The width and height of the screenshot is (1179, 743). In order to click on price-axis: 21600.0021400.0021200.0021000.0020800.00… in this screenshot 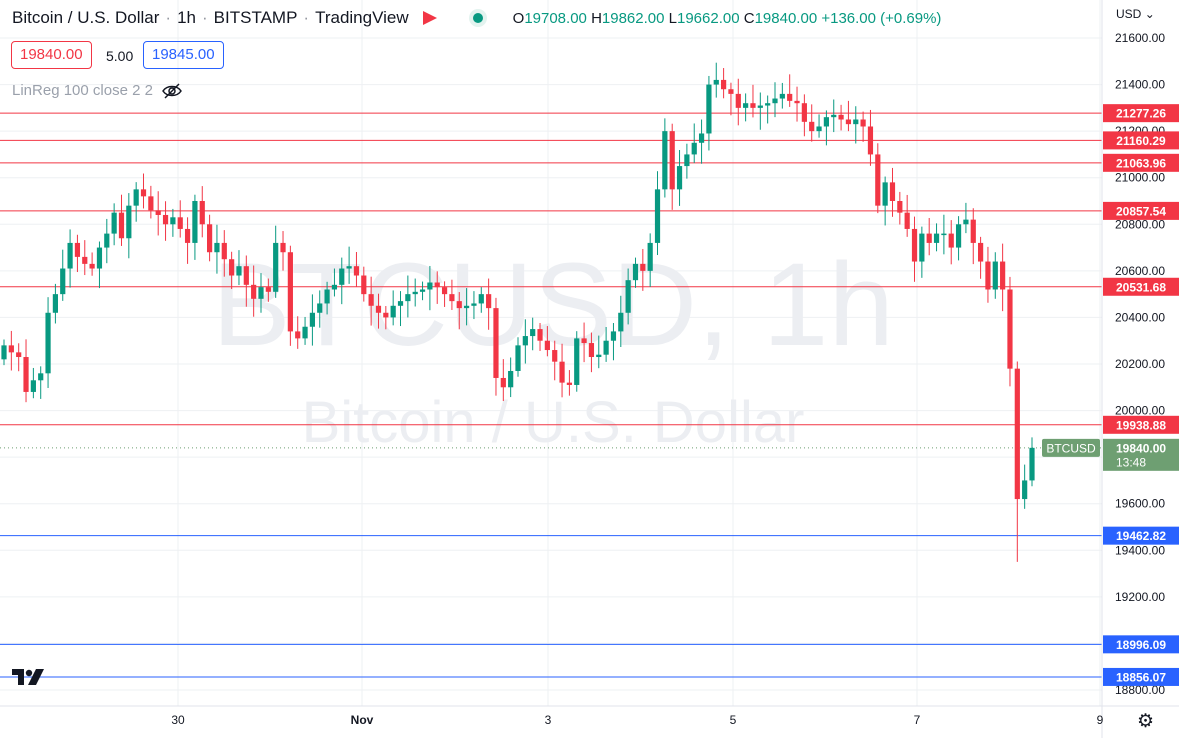, I will do `click(1140, 364)`.